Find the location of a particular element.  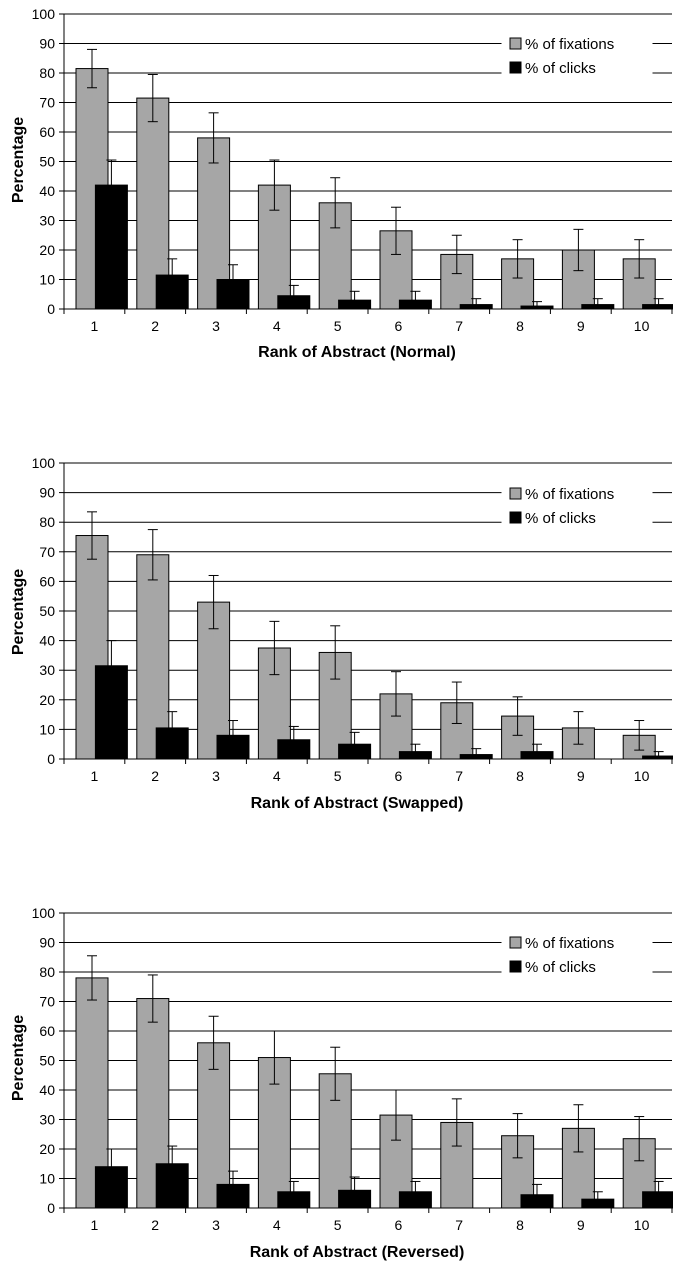

x-axis-title: Rank of Abstract (Reversed) is located at coordinates (357, 1252).